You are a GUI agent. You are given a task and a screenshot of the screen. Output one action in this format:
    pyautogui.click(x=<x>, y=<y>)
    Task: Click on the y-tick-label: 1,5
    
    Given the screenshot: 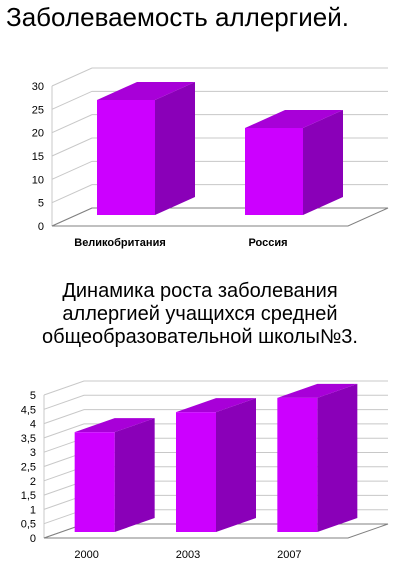 What is the action you would take?
    pyautogui.click(x=28, y=496)
    